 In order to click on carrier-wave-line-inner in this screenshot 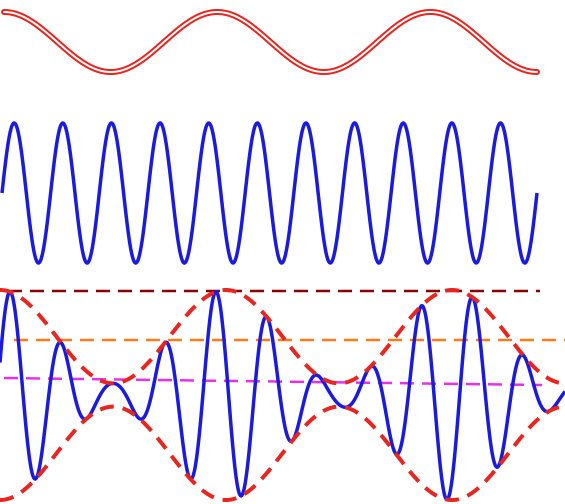, I will do `click(270, 42)`.